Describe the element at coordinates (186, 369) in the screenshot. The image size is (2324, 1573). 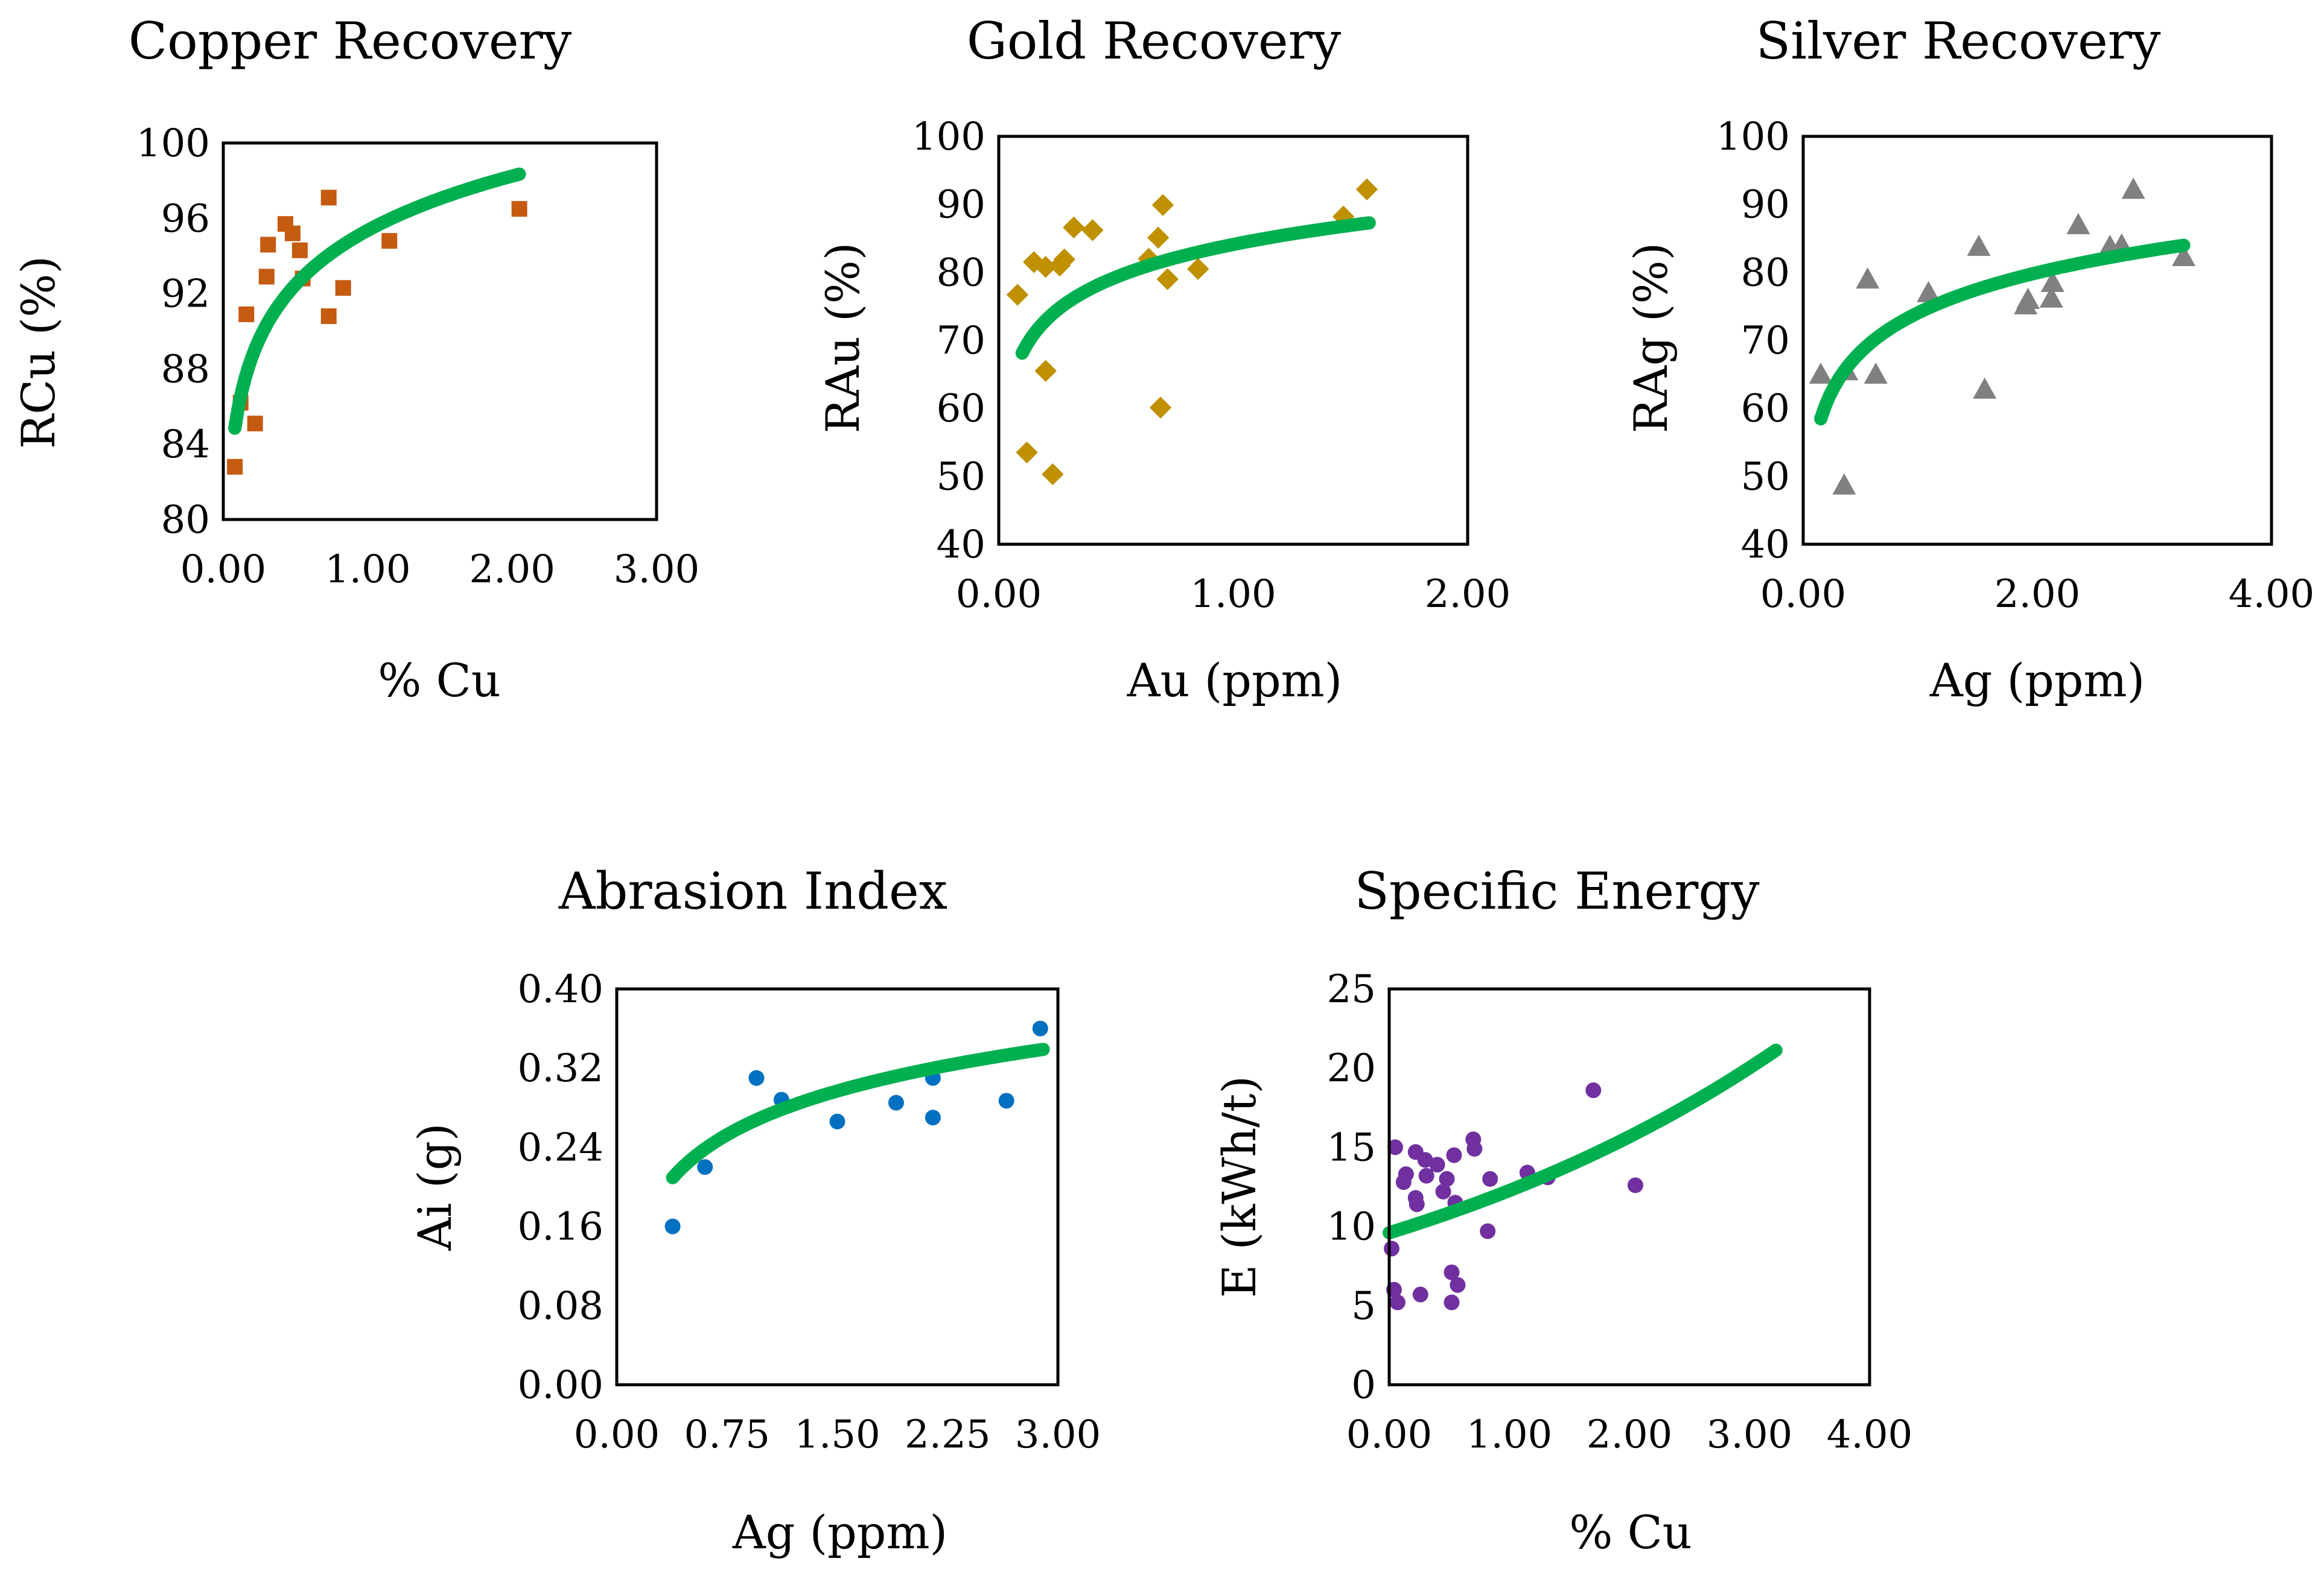
I see `y-tick-label: 88` at that location.